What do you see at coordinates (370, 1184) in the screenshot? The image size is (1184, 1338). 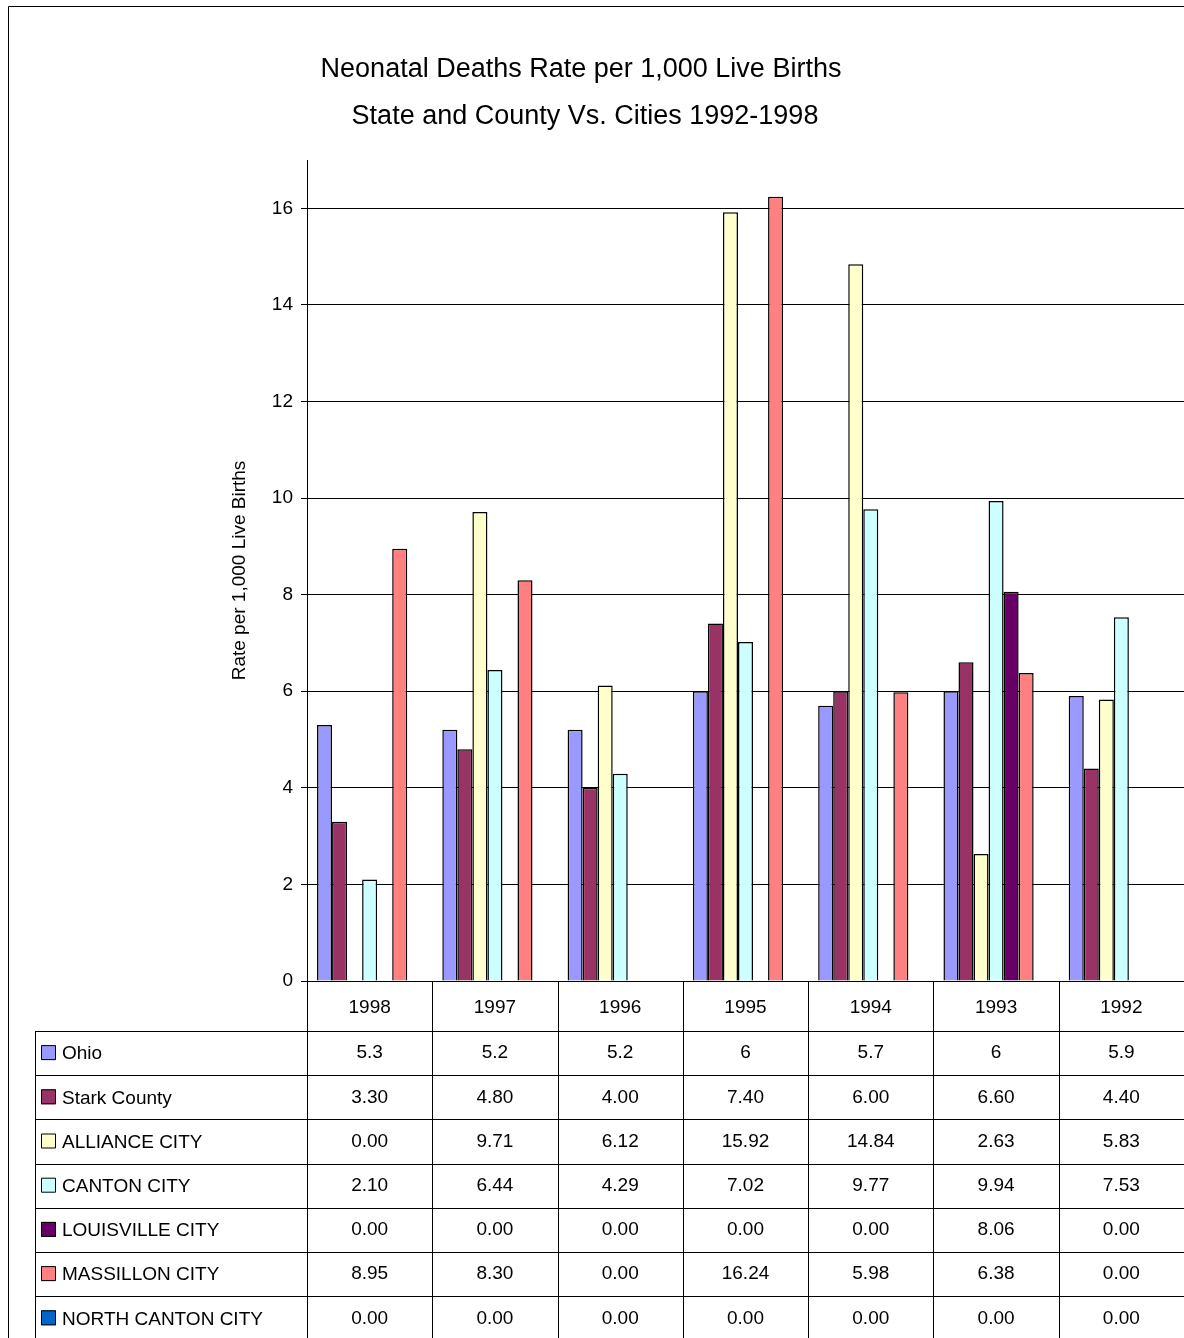 I see `data-label: 2.10` at bounding box center [370, 1184].